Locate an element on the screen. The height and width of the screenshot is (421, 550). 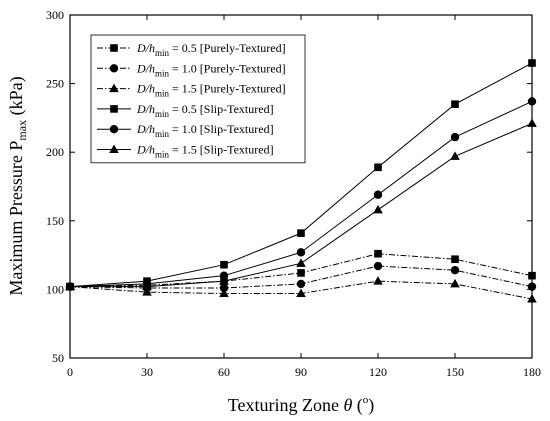
legend-item: D/hmin = 1.5 [Slip-Textured] is located at coordinates (185, 151).